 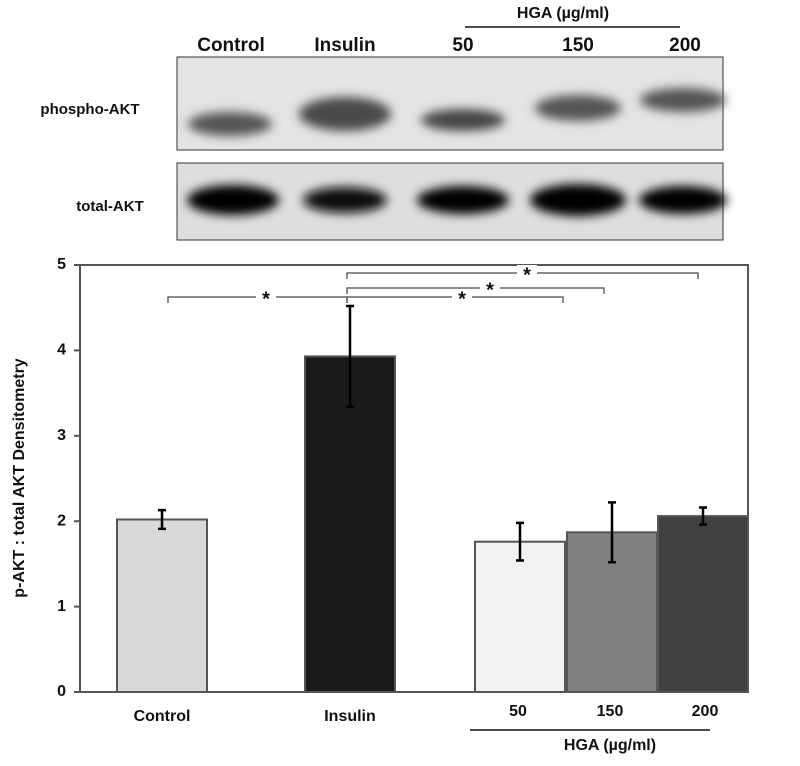 I want to click on lane-label: 150, so click(x=578, y=45).